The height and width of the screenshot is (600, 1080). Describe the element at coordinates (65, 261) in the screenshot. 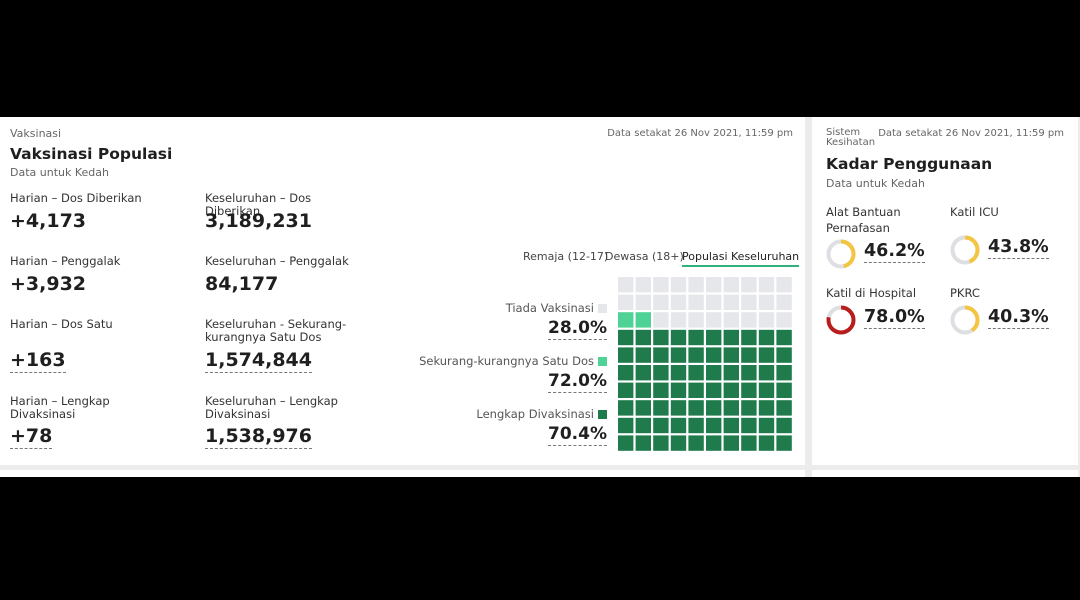

I see `stat-label: Harian – Penggalak` at that location.